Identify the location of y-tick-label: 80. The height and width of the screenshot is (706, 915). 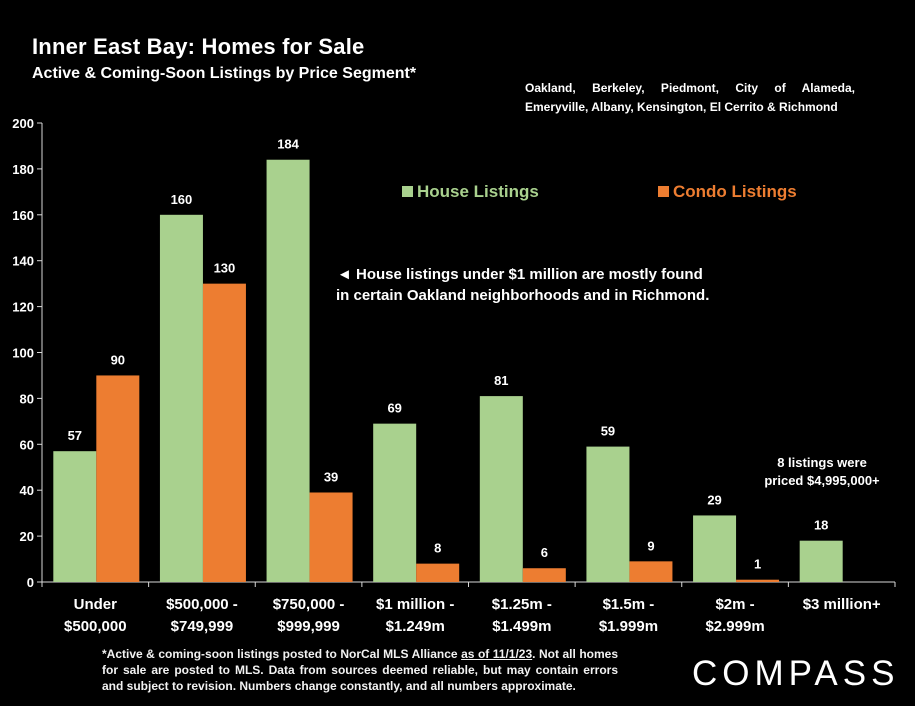
(27, 398).